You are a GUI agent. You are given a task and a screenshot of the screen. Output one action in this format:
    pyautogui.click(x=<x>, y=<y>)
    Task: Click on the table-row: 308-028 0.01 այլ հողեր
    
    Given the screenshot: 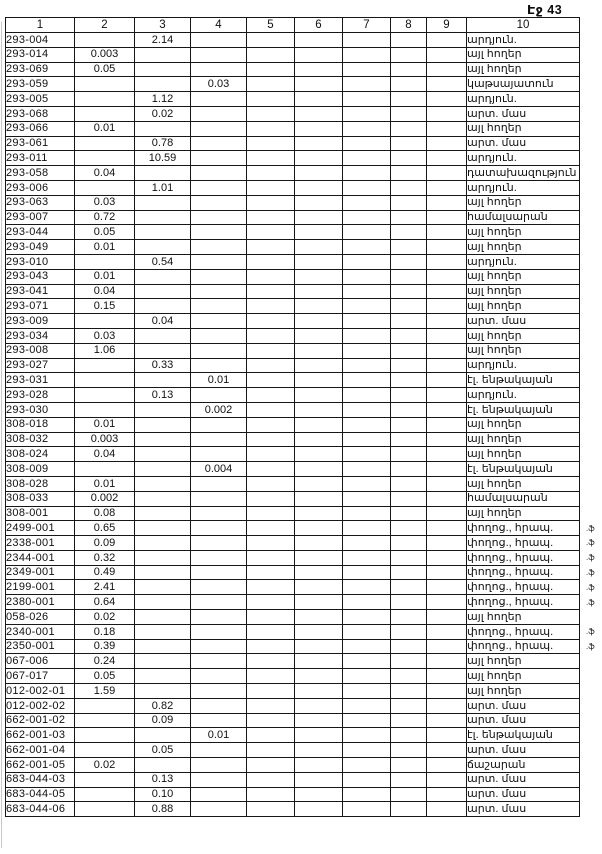 What is the action you would take?
    pyautogui.click(x=303, y=483)
    